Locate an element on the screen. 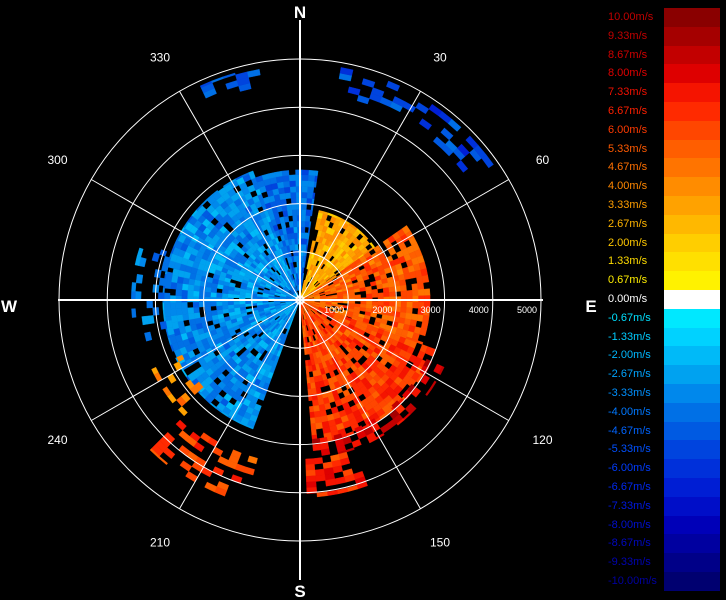  legend-label: 9.33m/s is located at coordinates (628, 35).